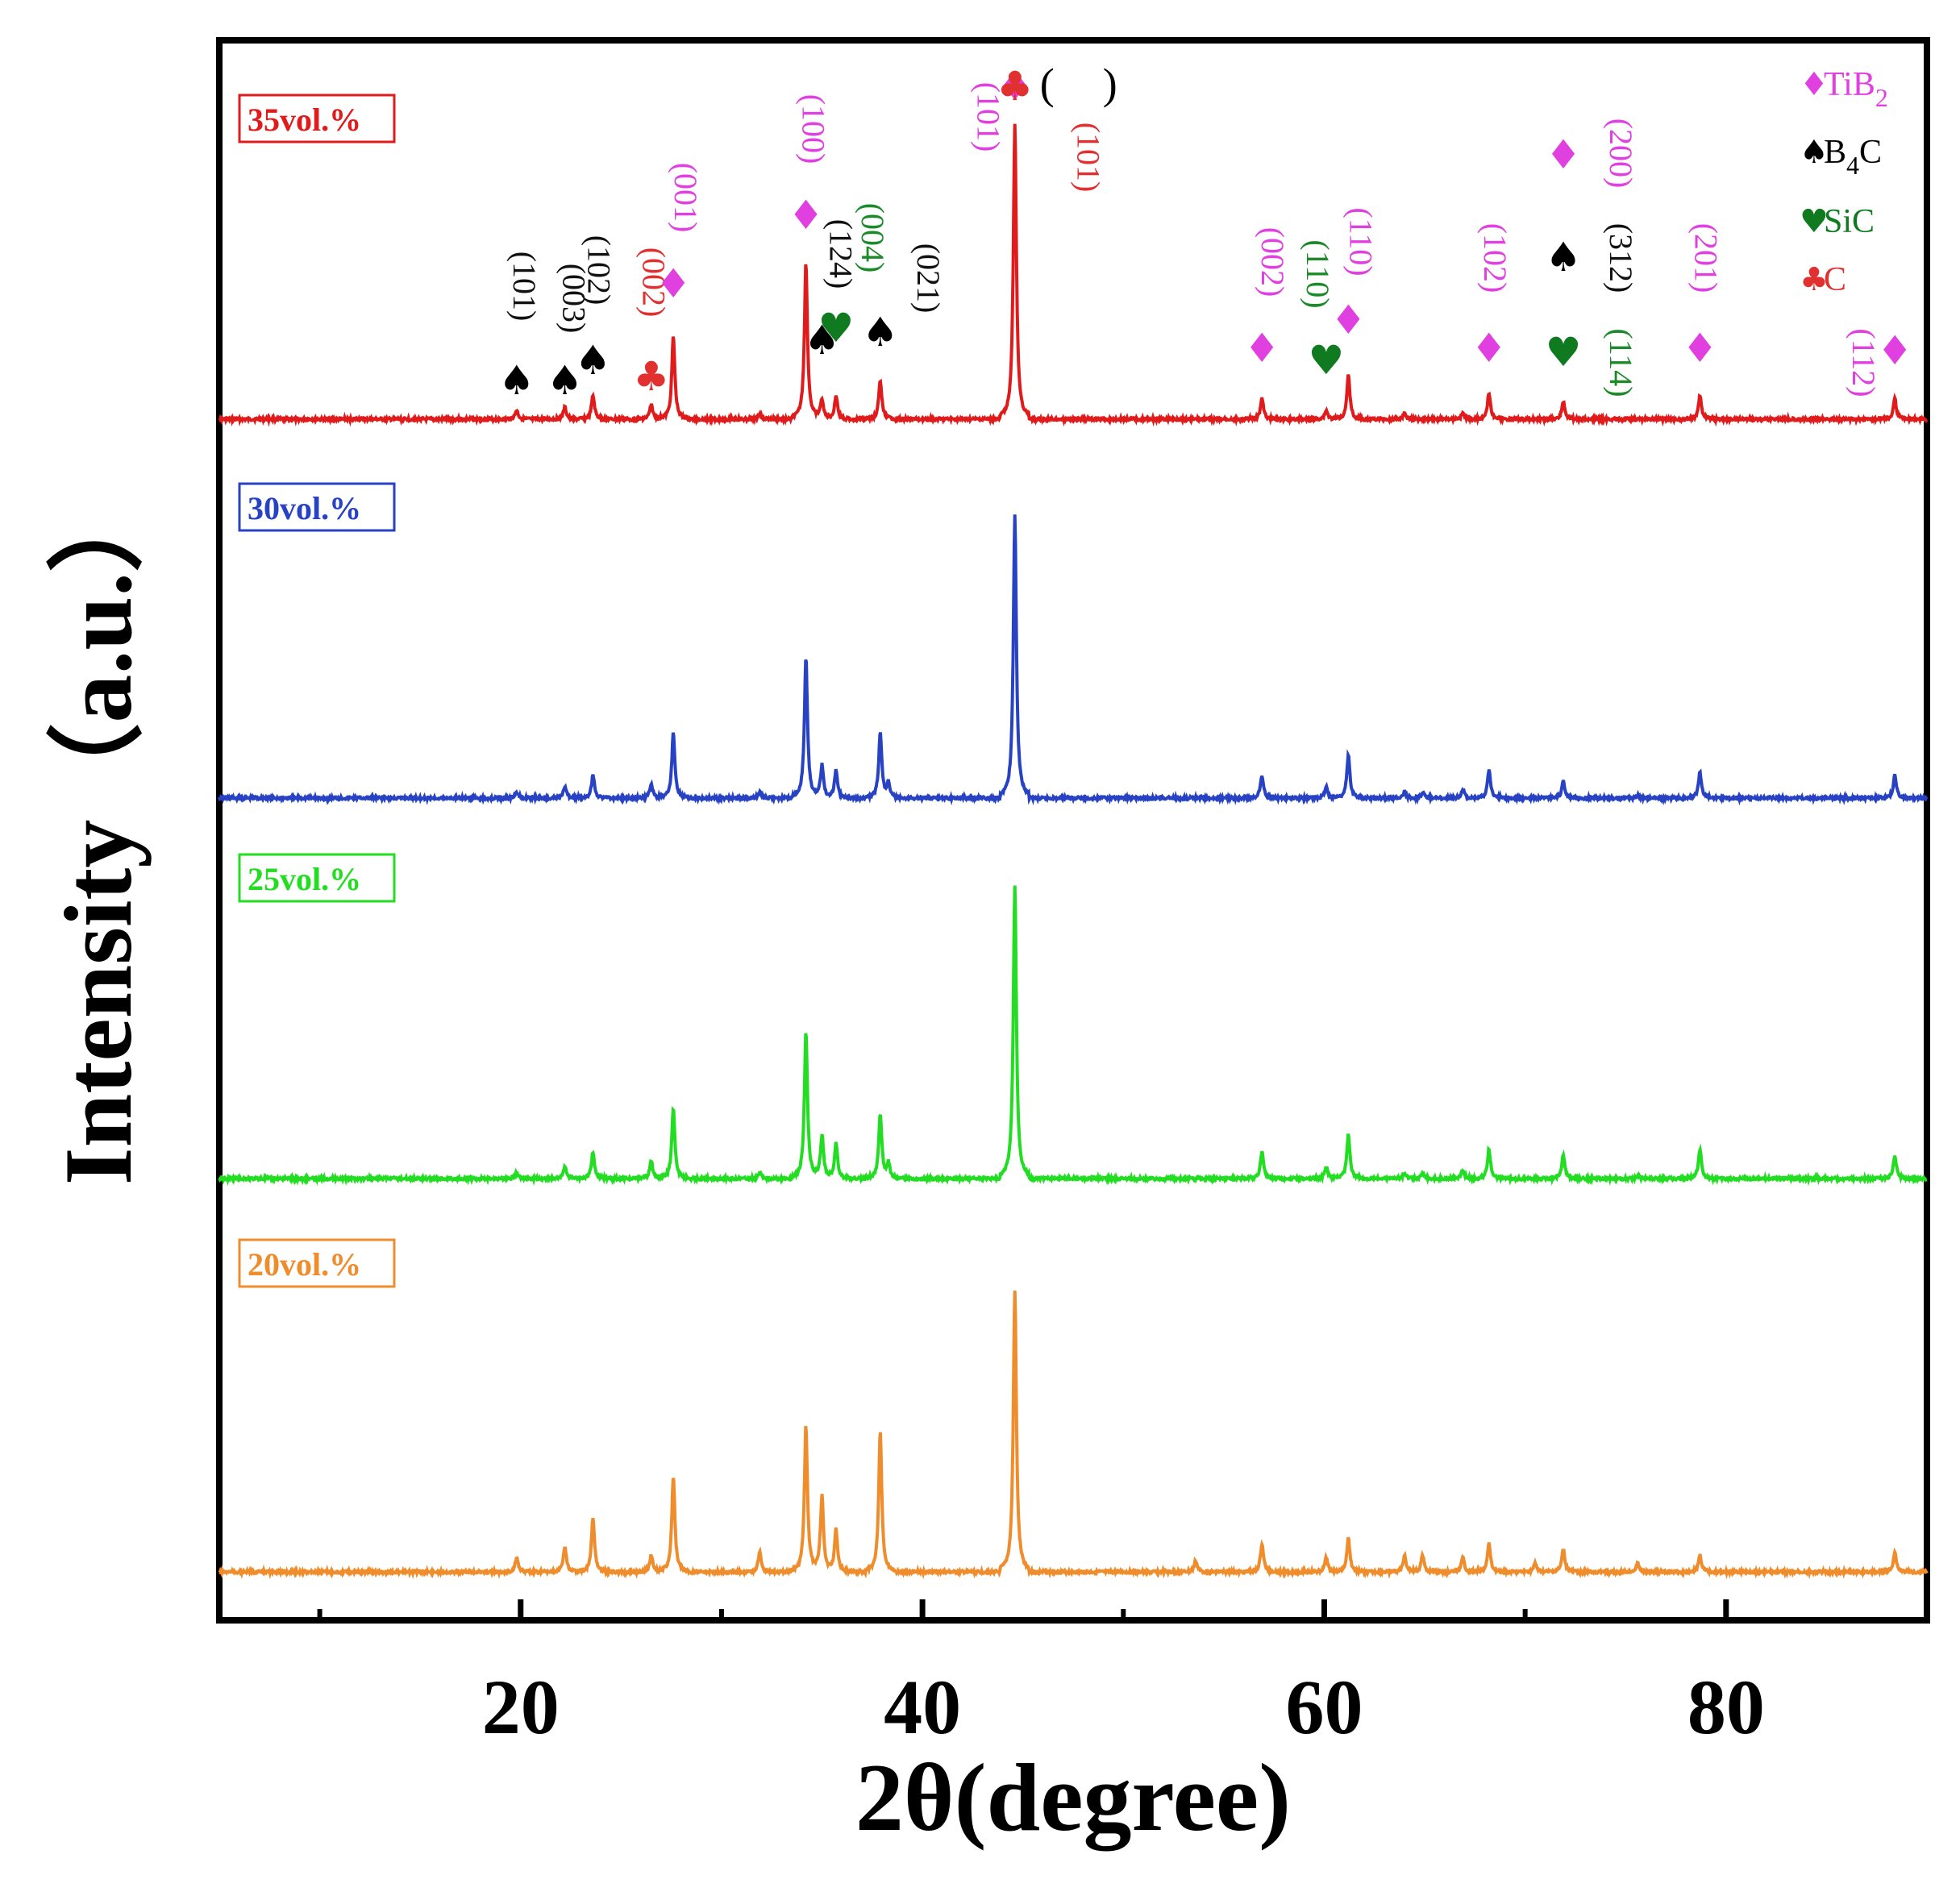 The width and height of the screenshot is (1960, 1896). I want to click on x-tick-label: 20, so click(521, 1707).